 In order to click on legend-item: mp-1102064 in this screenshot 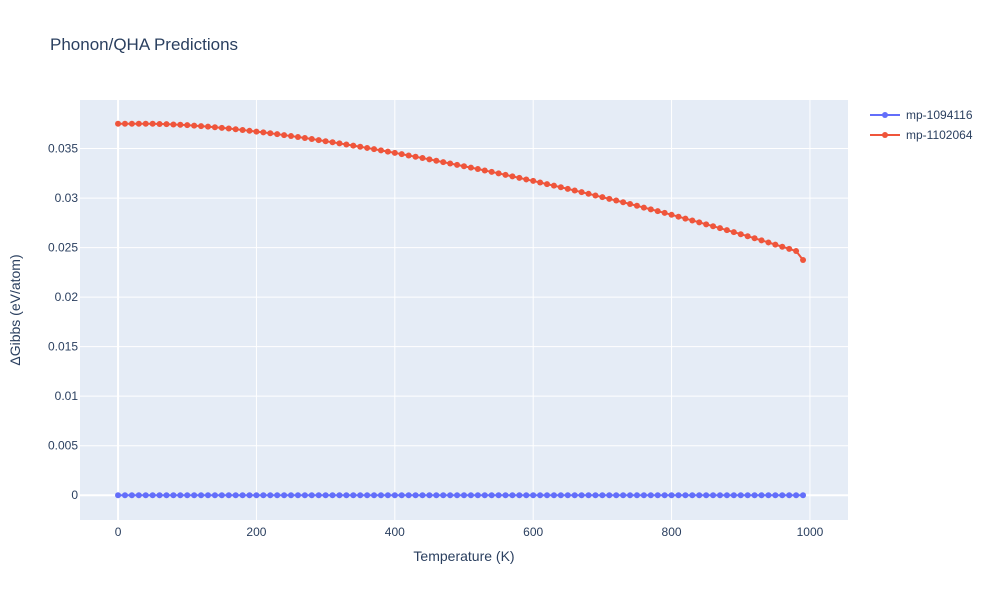, I will do `click(921, 135)`.